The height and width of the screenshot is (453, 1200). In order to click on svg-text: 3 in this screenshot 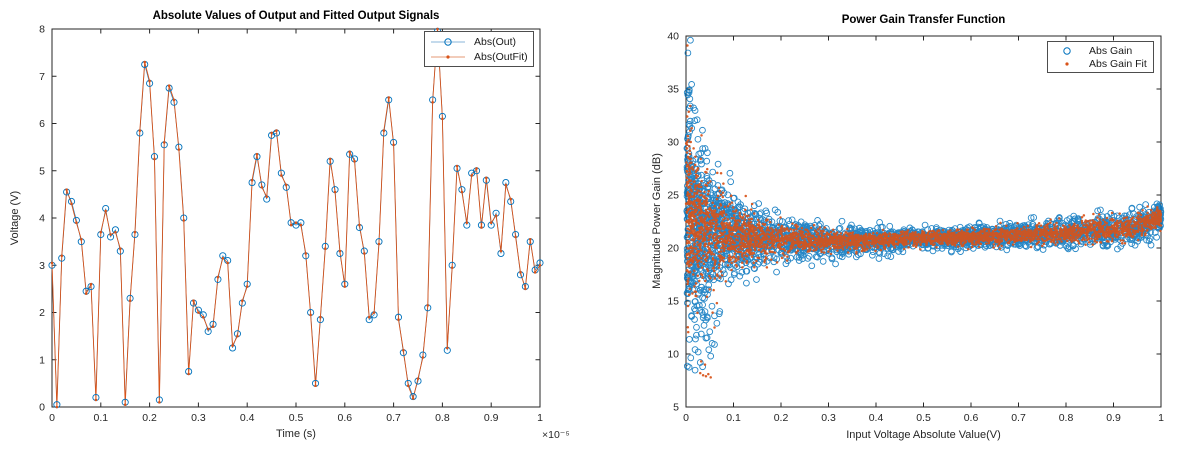, I will do `click(42, 266)`.